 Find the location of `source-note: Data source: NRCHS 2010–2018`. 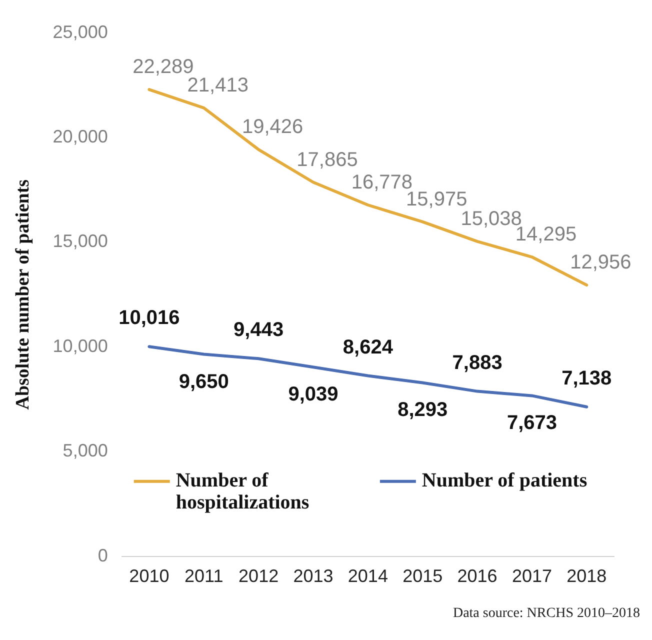

source-note: Data source: NRCHS 2010–2018 is located at coordinates (546, 614).